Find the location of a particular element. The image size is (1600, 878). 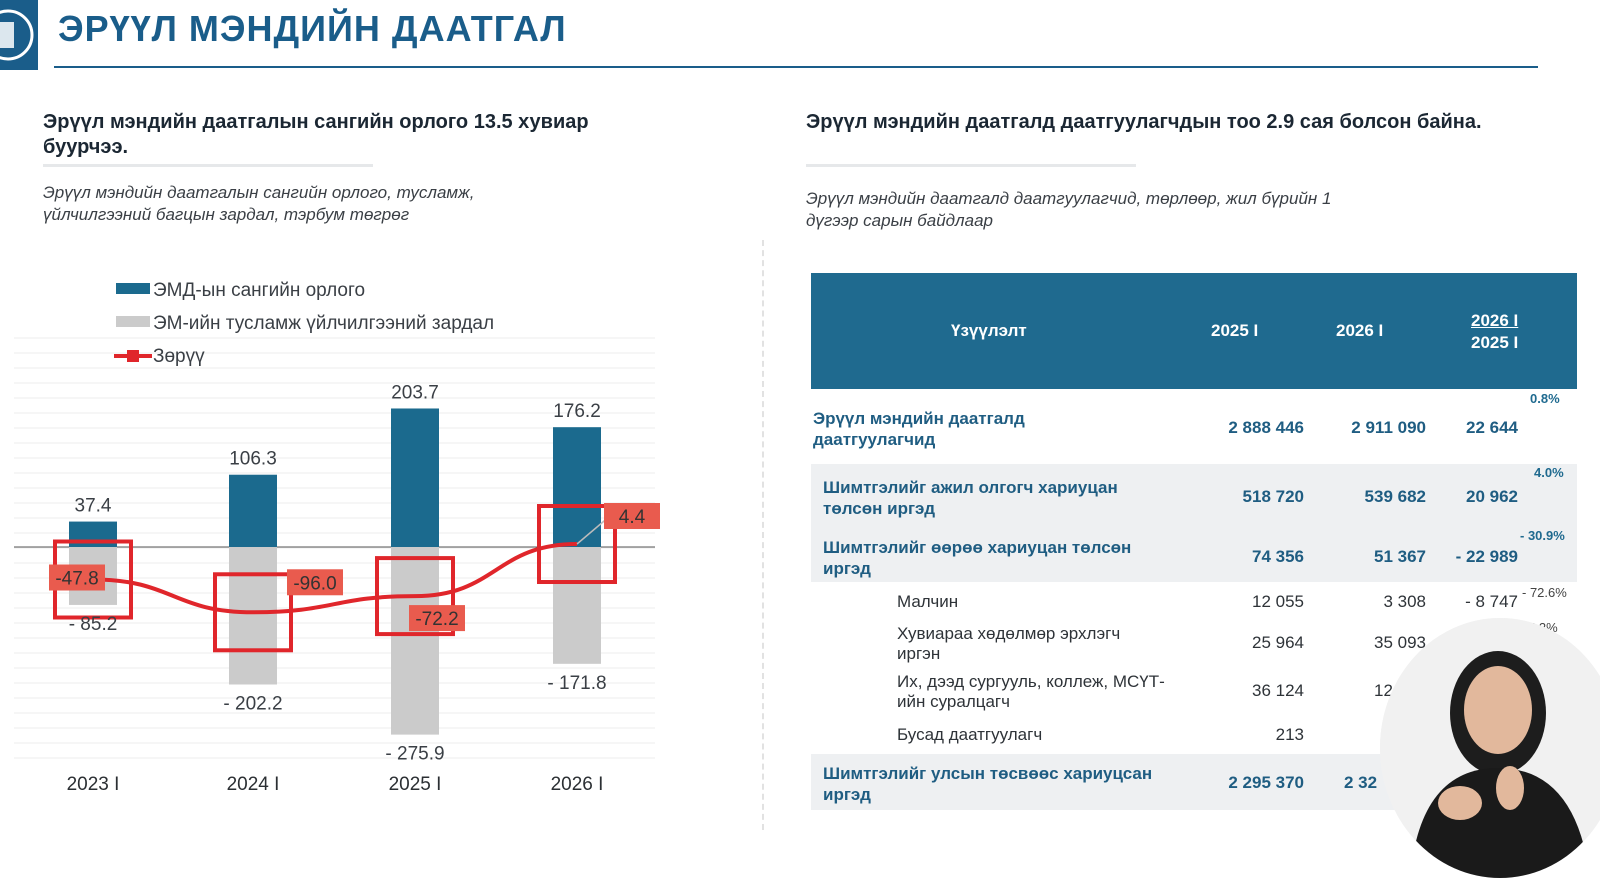

page-title: ЭРҮҮЛ МЭНДИЙН ДААТГАЛ is located at coordinates (312, 28).